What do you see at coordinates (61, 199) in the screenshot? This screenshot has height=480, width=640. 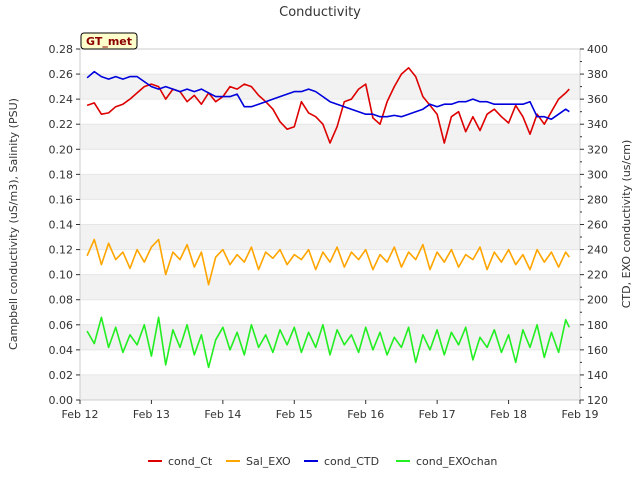 I see `y-left-tick-label: 0.16` at bounding box center [61, 199].